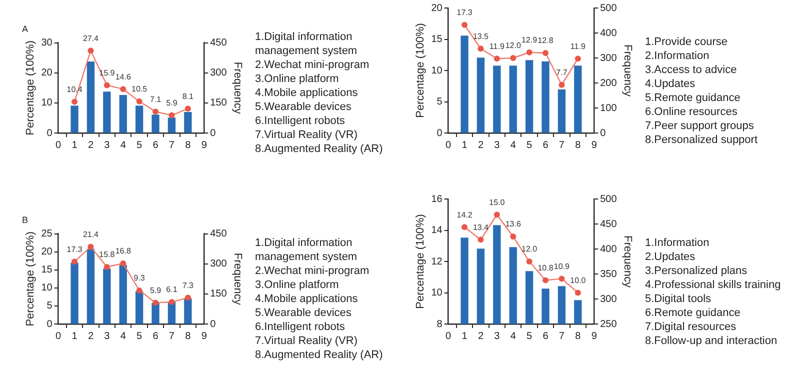  I want to click on text: 1.Provide course, so click(687, 42).